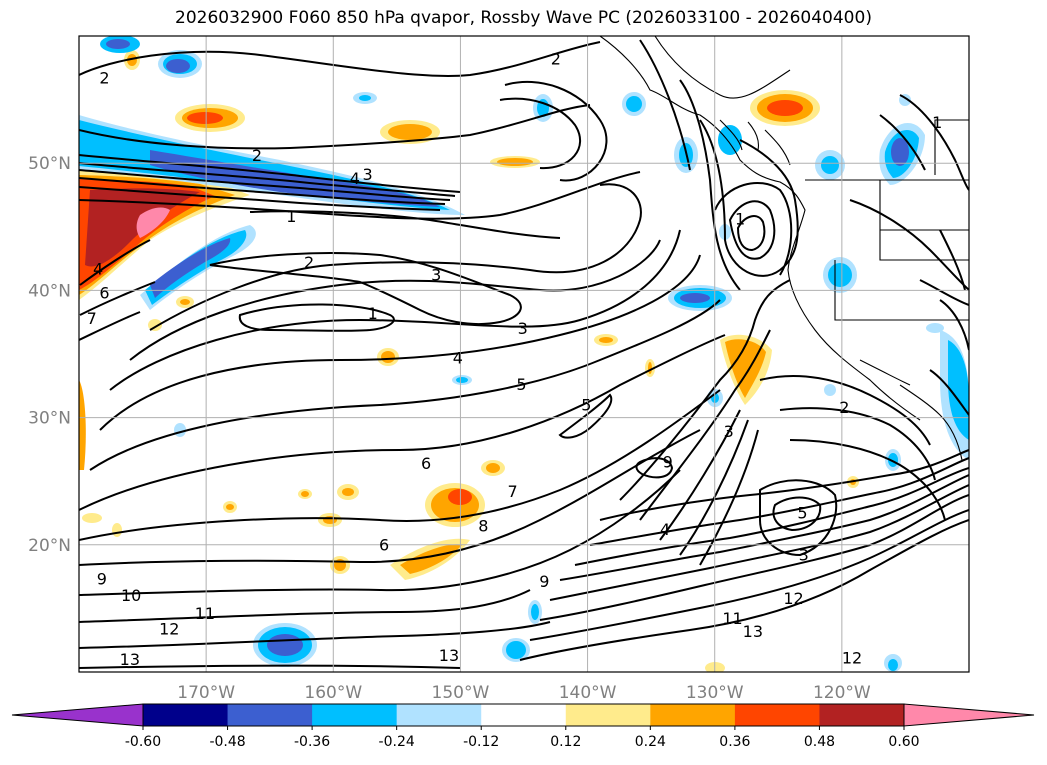 Image resolution: width=1047 pixels, height=765 pixels. What do you see at coordinates (206, 693) in the screenshot?
I see `lon-tick-label: 170°W` at bounding box center [206, 693].